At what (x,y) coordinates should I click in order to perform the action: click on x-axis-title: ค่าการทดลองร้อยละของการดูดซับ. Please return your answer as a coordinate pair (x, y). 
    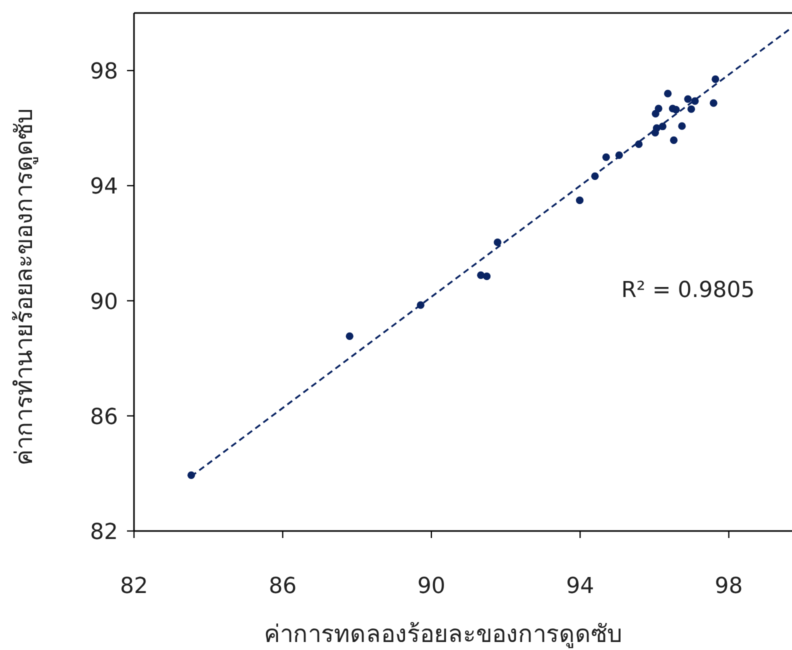
    Looking at the image, I should click on (443, 634).